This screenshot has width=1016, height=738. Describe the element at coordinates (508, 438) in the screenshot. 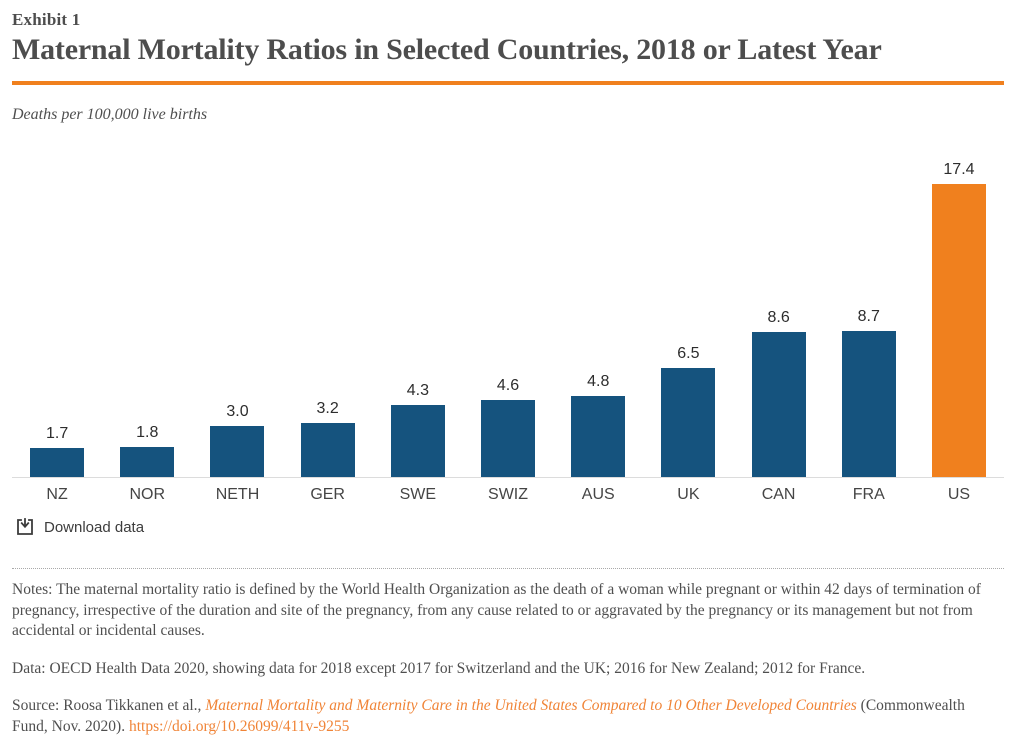

I see `bar-swiz` at that location.